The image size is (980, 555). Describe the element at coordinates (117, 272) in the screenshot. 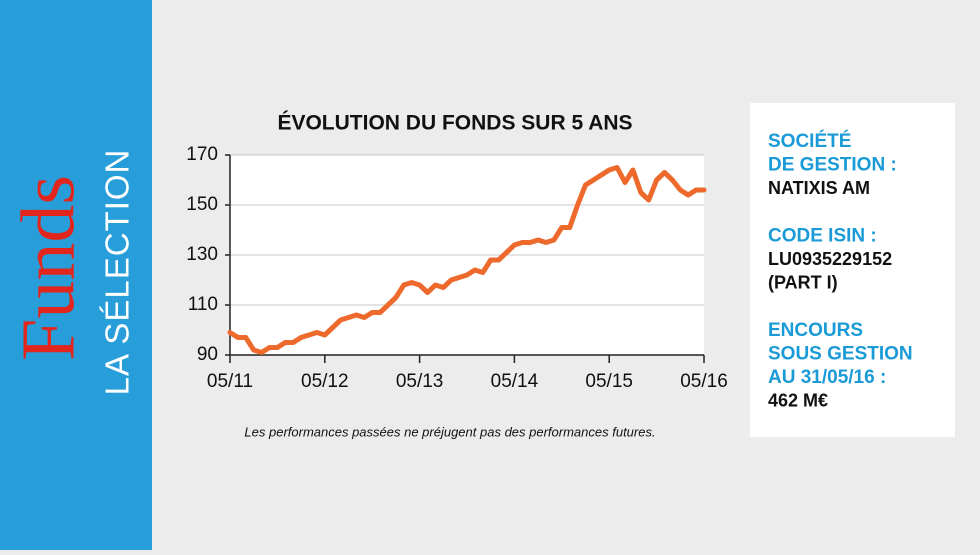

I see `sidebar-subtitle: LA SÉLECTION` at that location.